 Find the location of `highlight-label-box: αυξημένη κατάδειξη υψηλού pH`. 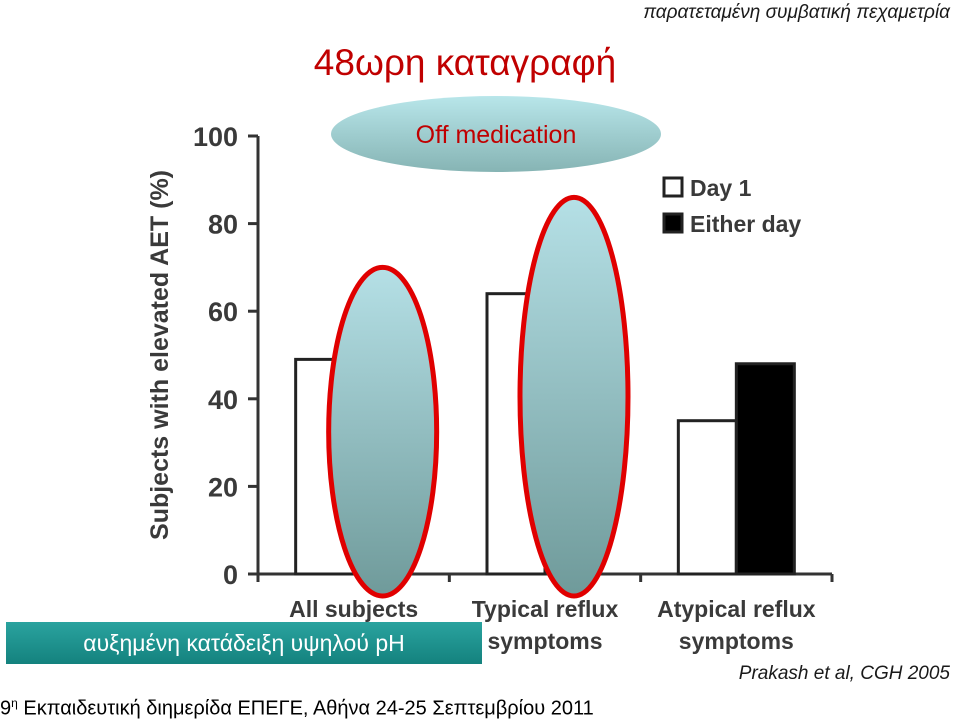

highlight-label-box: αυξημένη κατάδειξη υψηλού pH is located at coordinates (244, 643).